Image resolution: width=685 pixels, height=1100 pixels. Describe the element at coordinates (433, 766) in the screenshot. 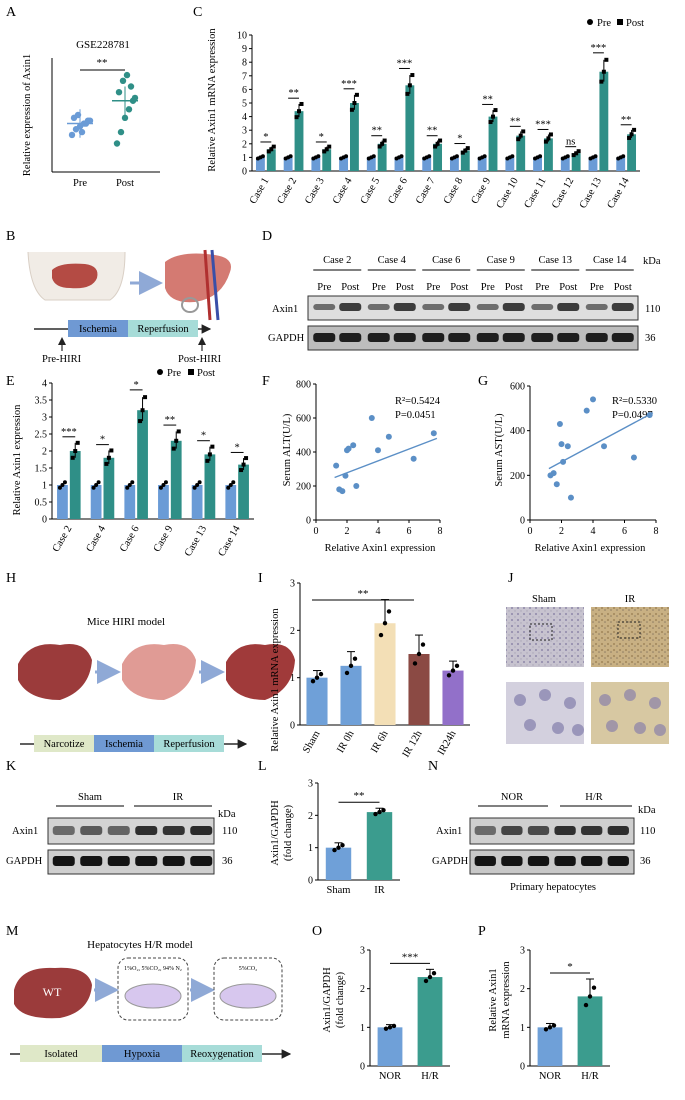

I see `panel-label-N: N` at that location.